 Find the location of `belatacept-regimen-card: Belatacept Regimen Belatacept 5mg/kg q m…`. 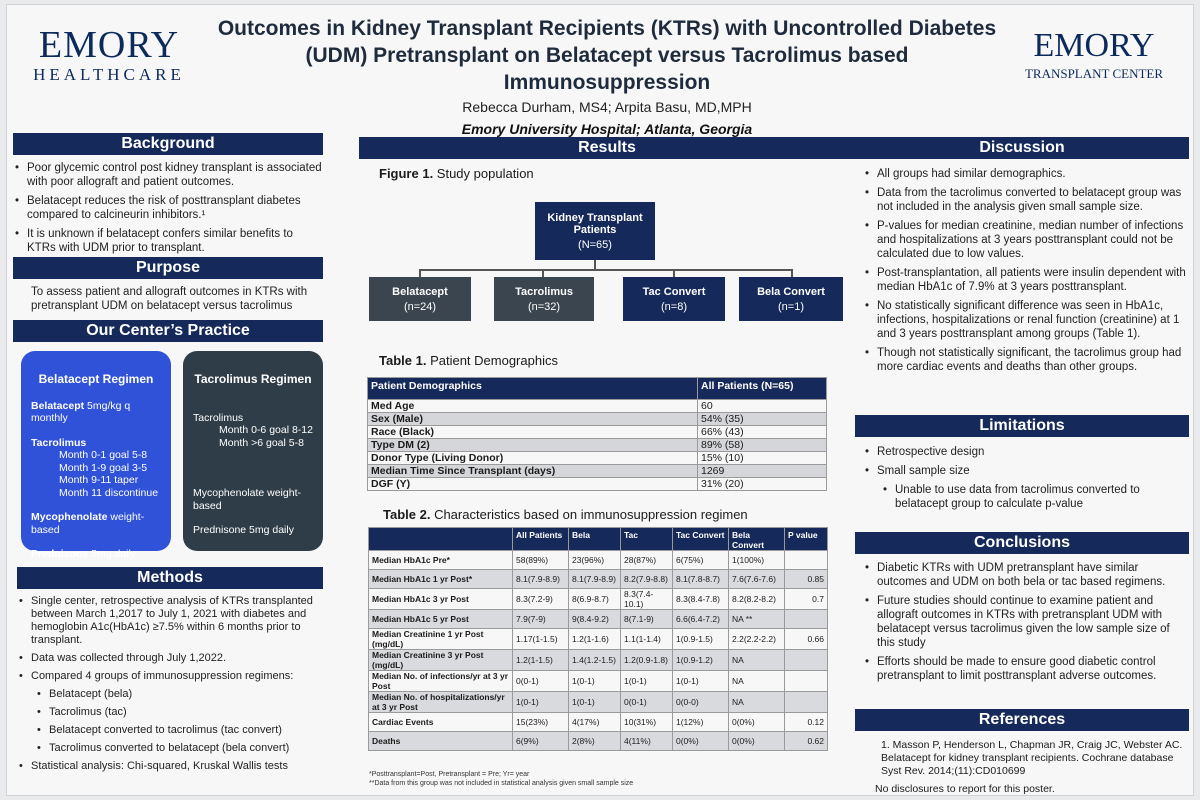

belatacept-regimen-card: Belatacept Regimen Belatacept 5mg/kg q m… is located at coordinates (96, 455).